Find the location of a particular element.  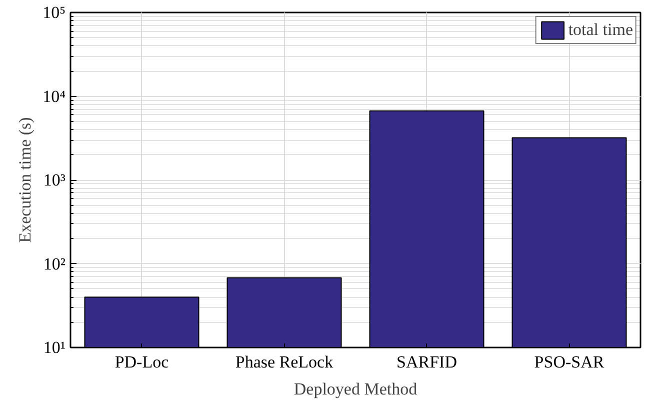

y-tick-label: 10² is located at coordinates (54, 264).